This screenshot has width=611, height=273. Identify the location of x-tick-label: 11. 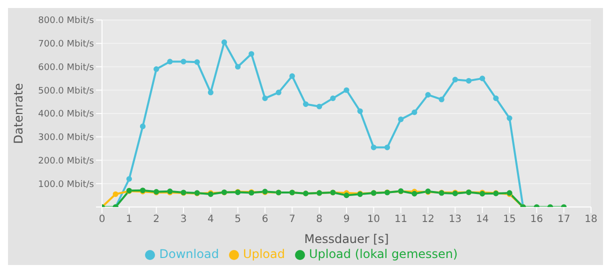
(401, 220).